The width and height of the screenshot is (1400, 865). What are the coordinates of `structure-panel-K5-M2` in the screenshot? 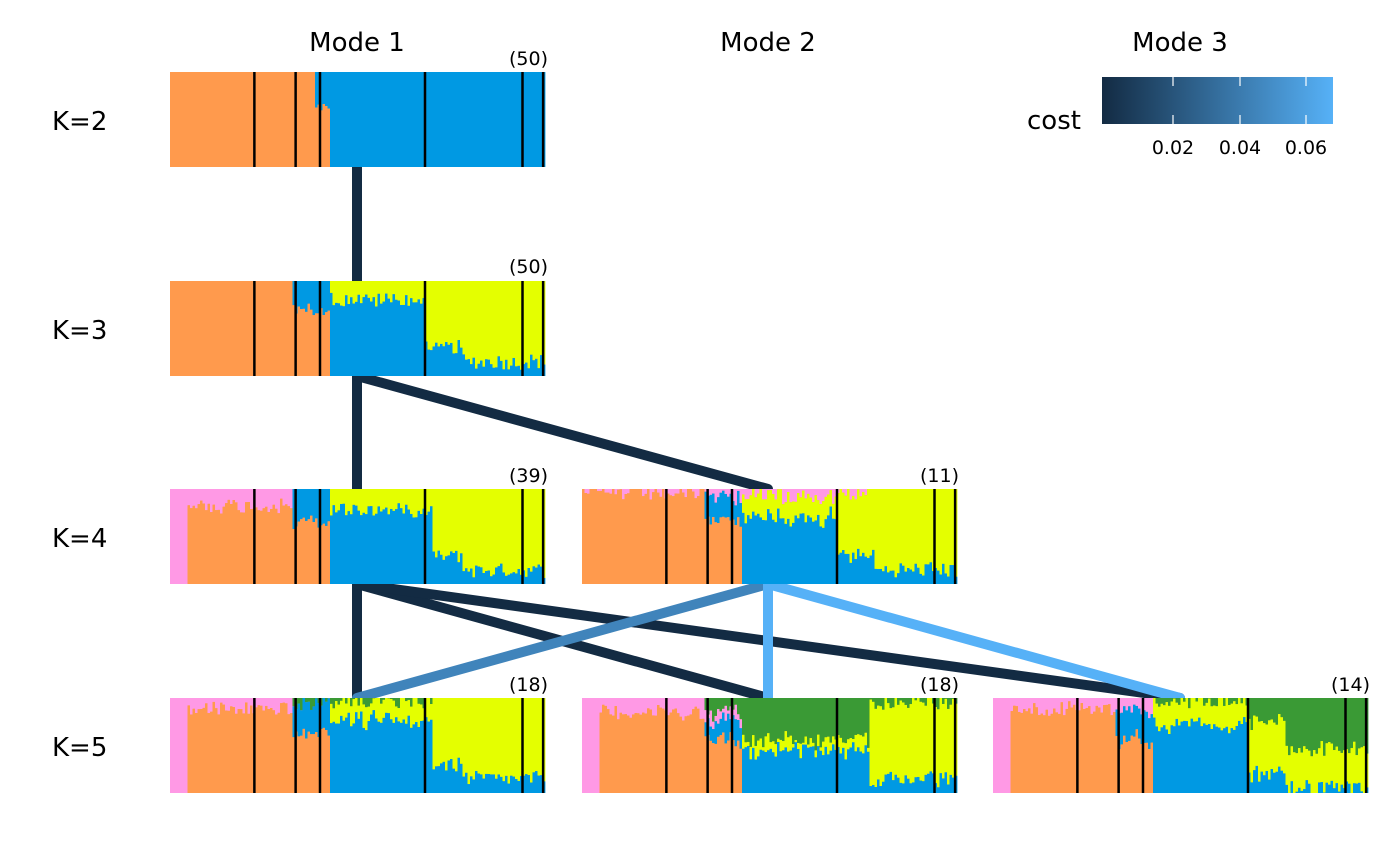 It's located at (770, 745).